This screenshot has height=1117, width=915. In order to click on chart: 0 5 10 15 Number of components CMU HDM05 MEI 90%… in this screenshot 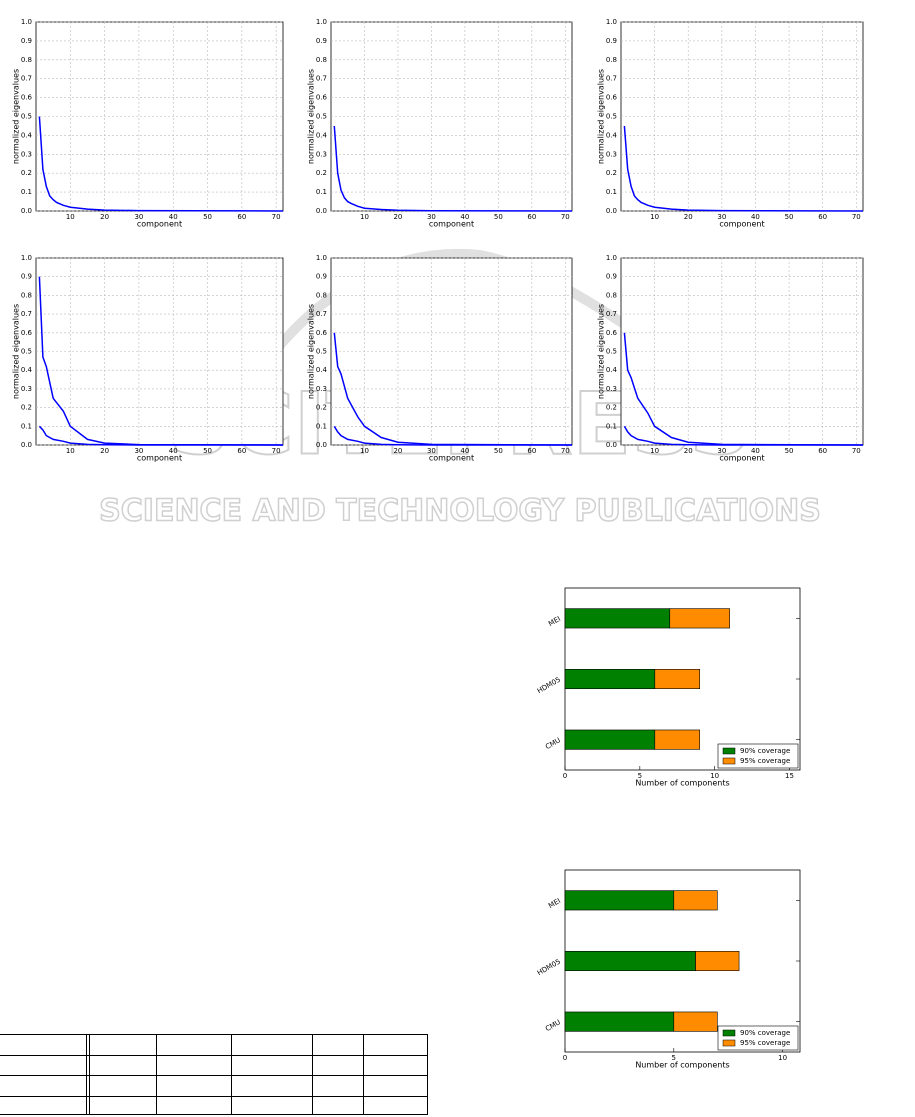, I will do `click(668, 687)`.